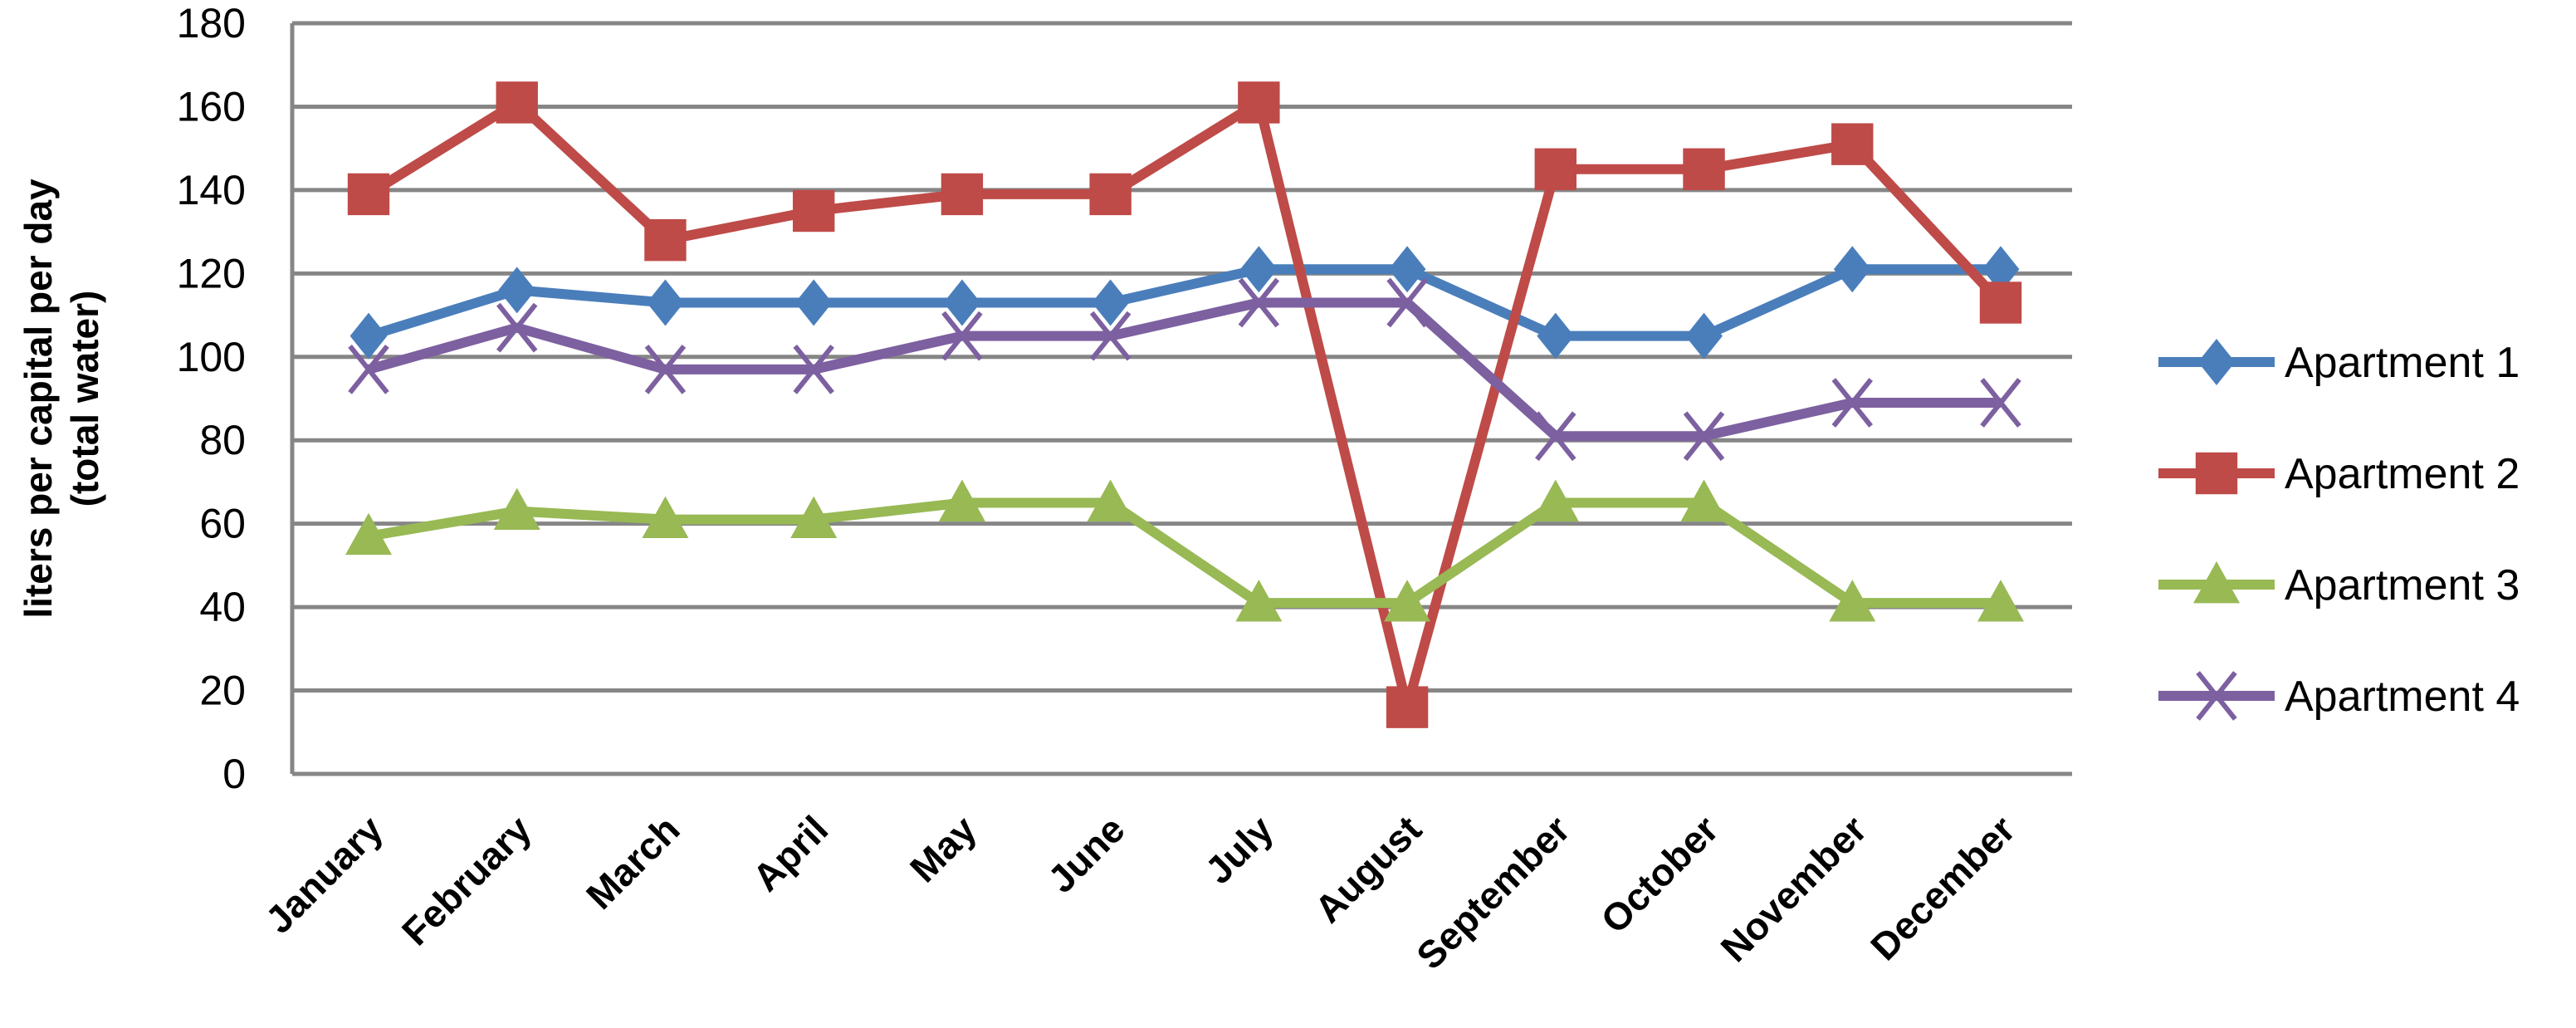 The width and height of the screenshot is (2576, 1028). What do you see at coordinates (324, 874) in the screenshot?
I see `x-tick-label: January` at bounding box center [324, 874].